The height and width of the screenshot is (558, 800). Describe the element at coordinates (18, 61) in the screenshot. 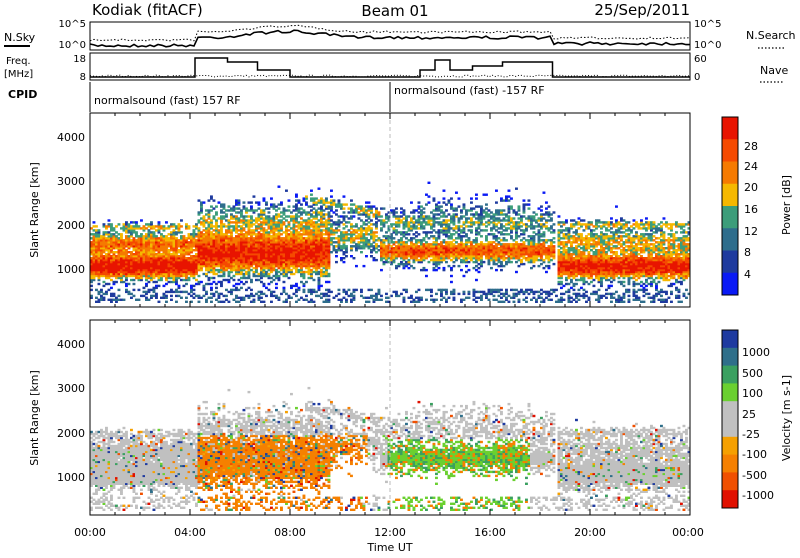

I see `freq-label: Freq.` at that location.